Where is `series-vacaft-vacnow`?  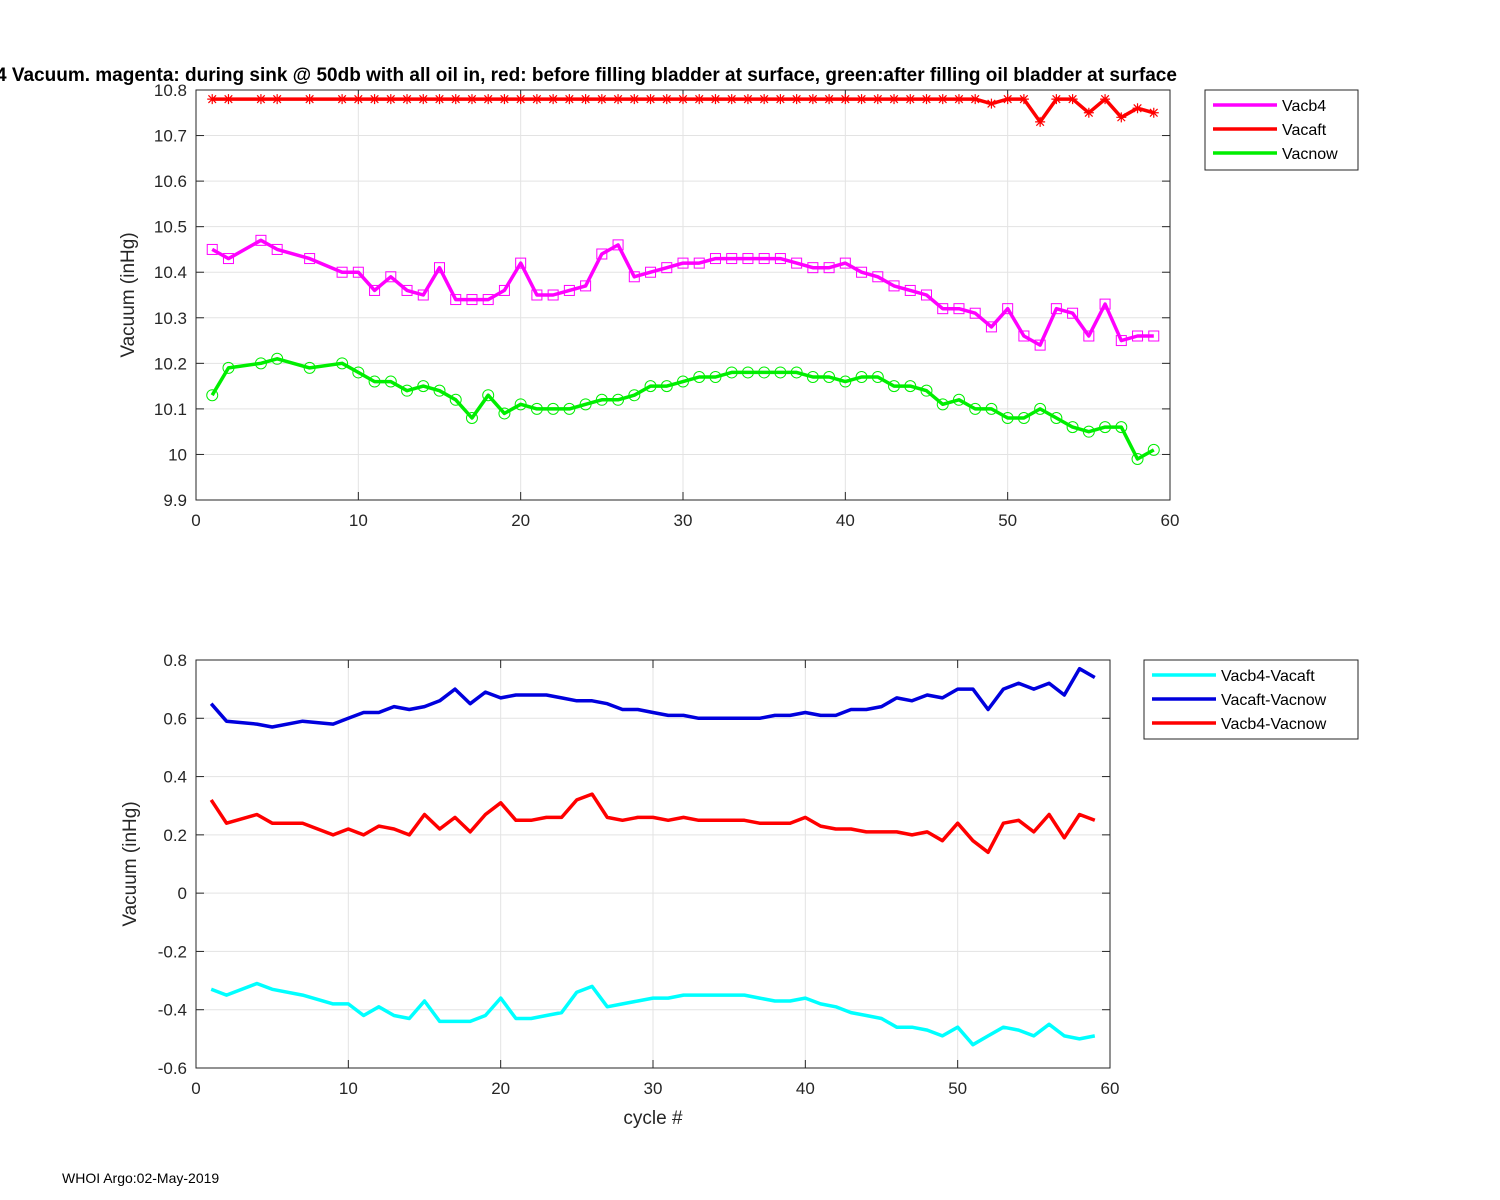 series-vacaft-vacnow is located at coordinates (652, 697).